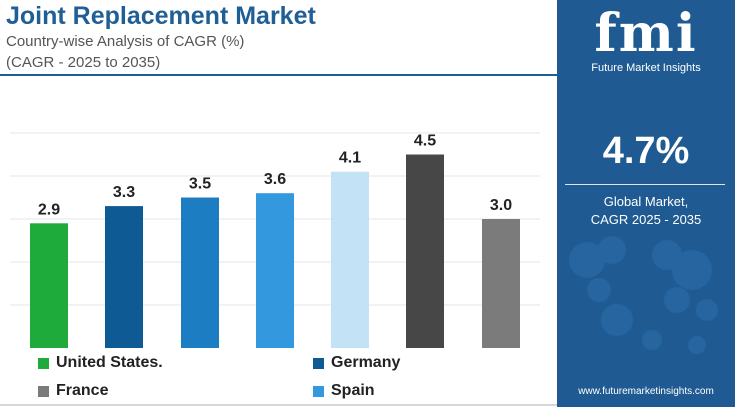  I want to click on legend-label-germany: Germany, so click(366, 362).